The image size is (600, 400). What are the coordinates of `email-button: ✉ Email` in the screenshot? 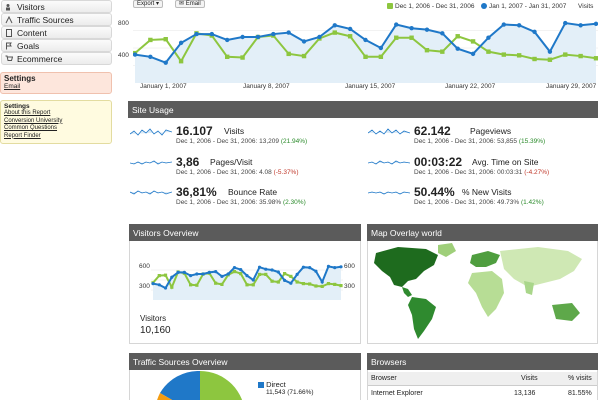 It's located at (190, 4).